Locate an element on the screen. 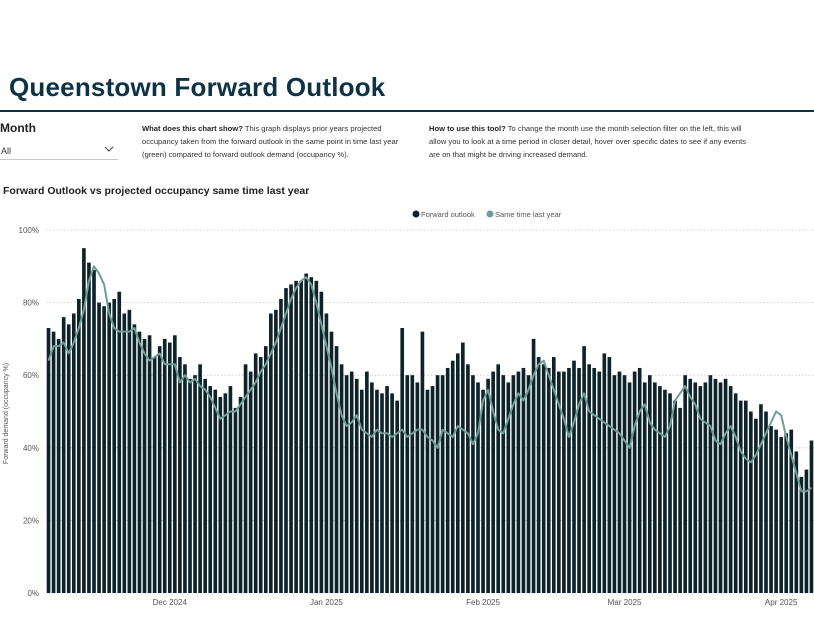 This screenshot has height=622, width=814. page-title: Queenstown Forward Outlook is located at coordinates (197, 87).